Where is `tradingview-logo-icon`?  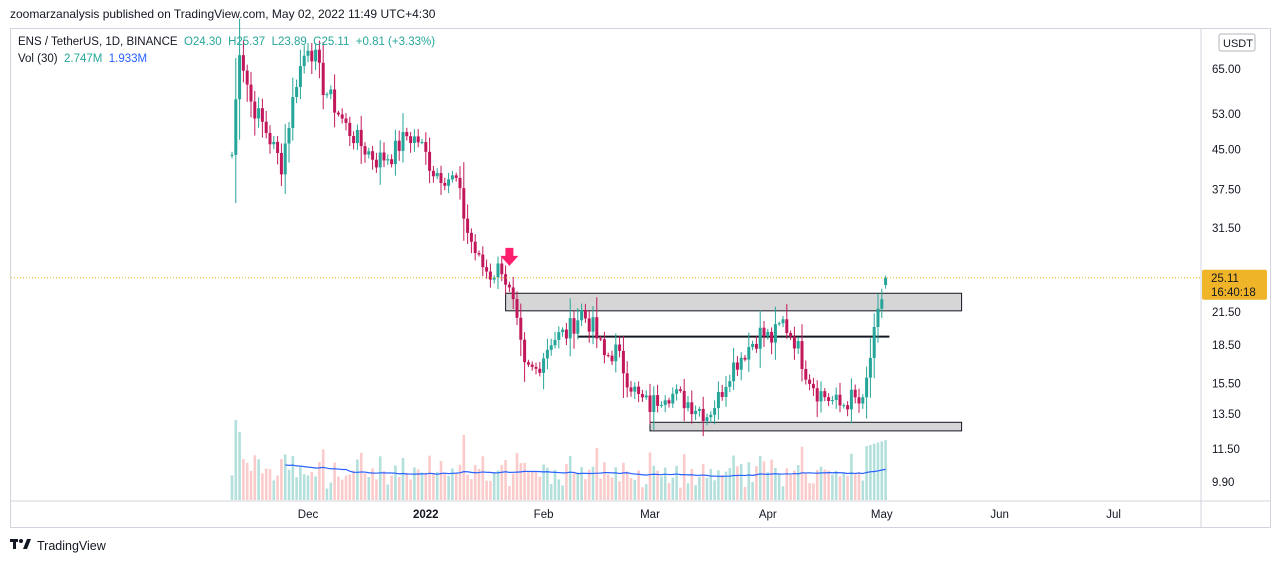 tradingview-logo-icon is located at coordinates (21, 545).